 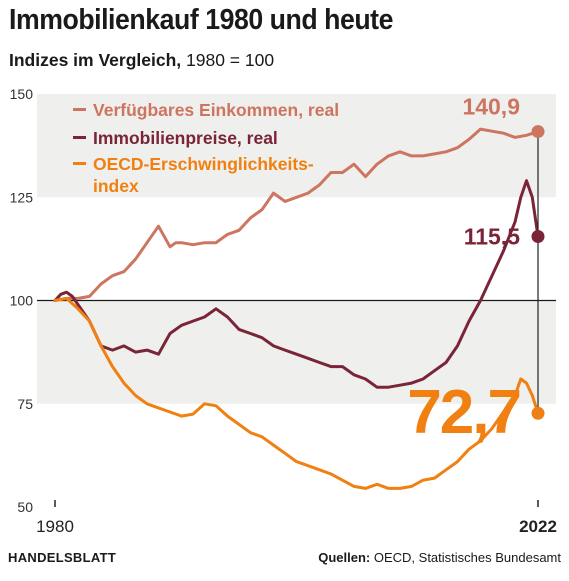 I want to click on end-labels: 140,9 115,5 72,7, so click(x=464, y=271).